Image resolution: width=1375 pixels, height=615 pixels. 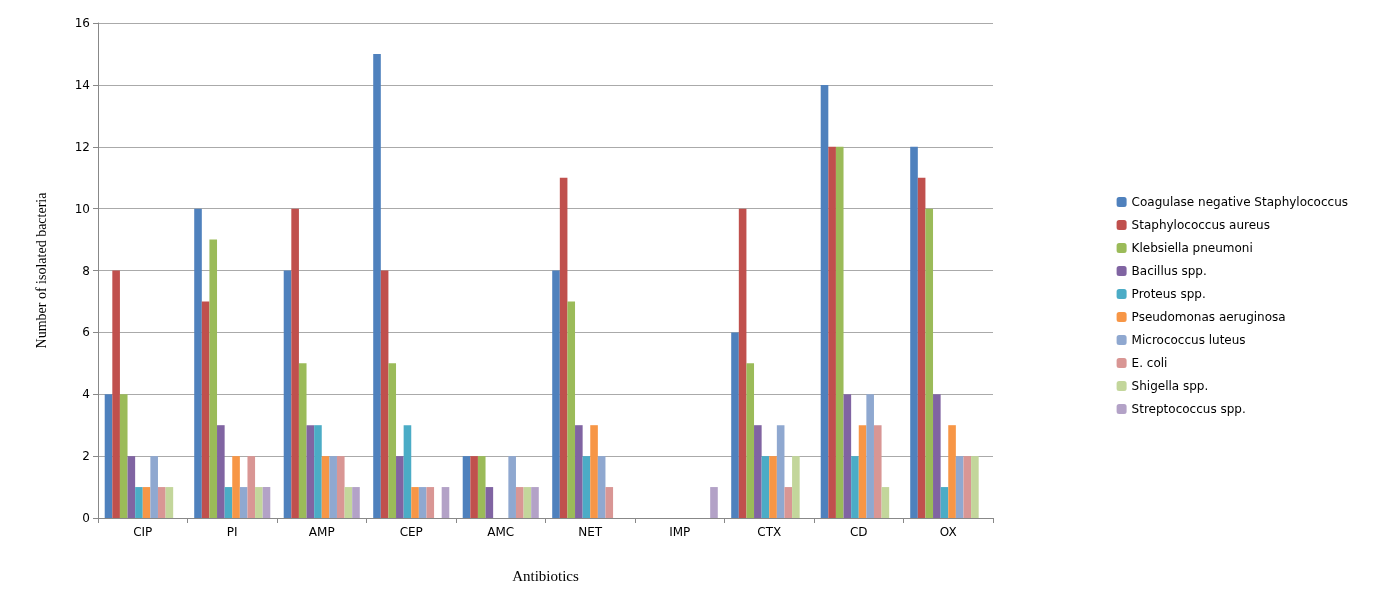 I want to click on legend-label: Bacillus spp., so click(x=1169, y=271).